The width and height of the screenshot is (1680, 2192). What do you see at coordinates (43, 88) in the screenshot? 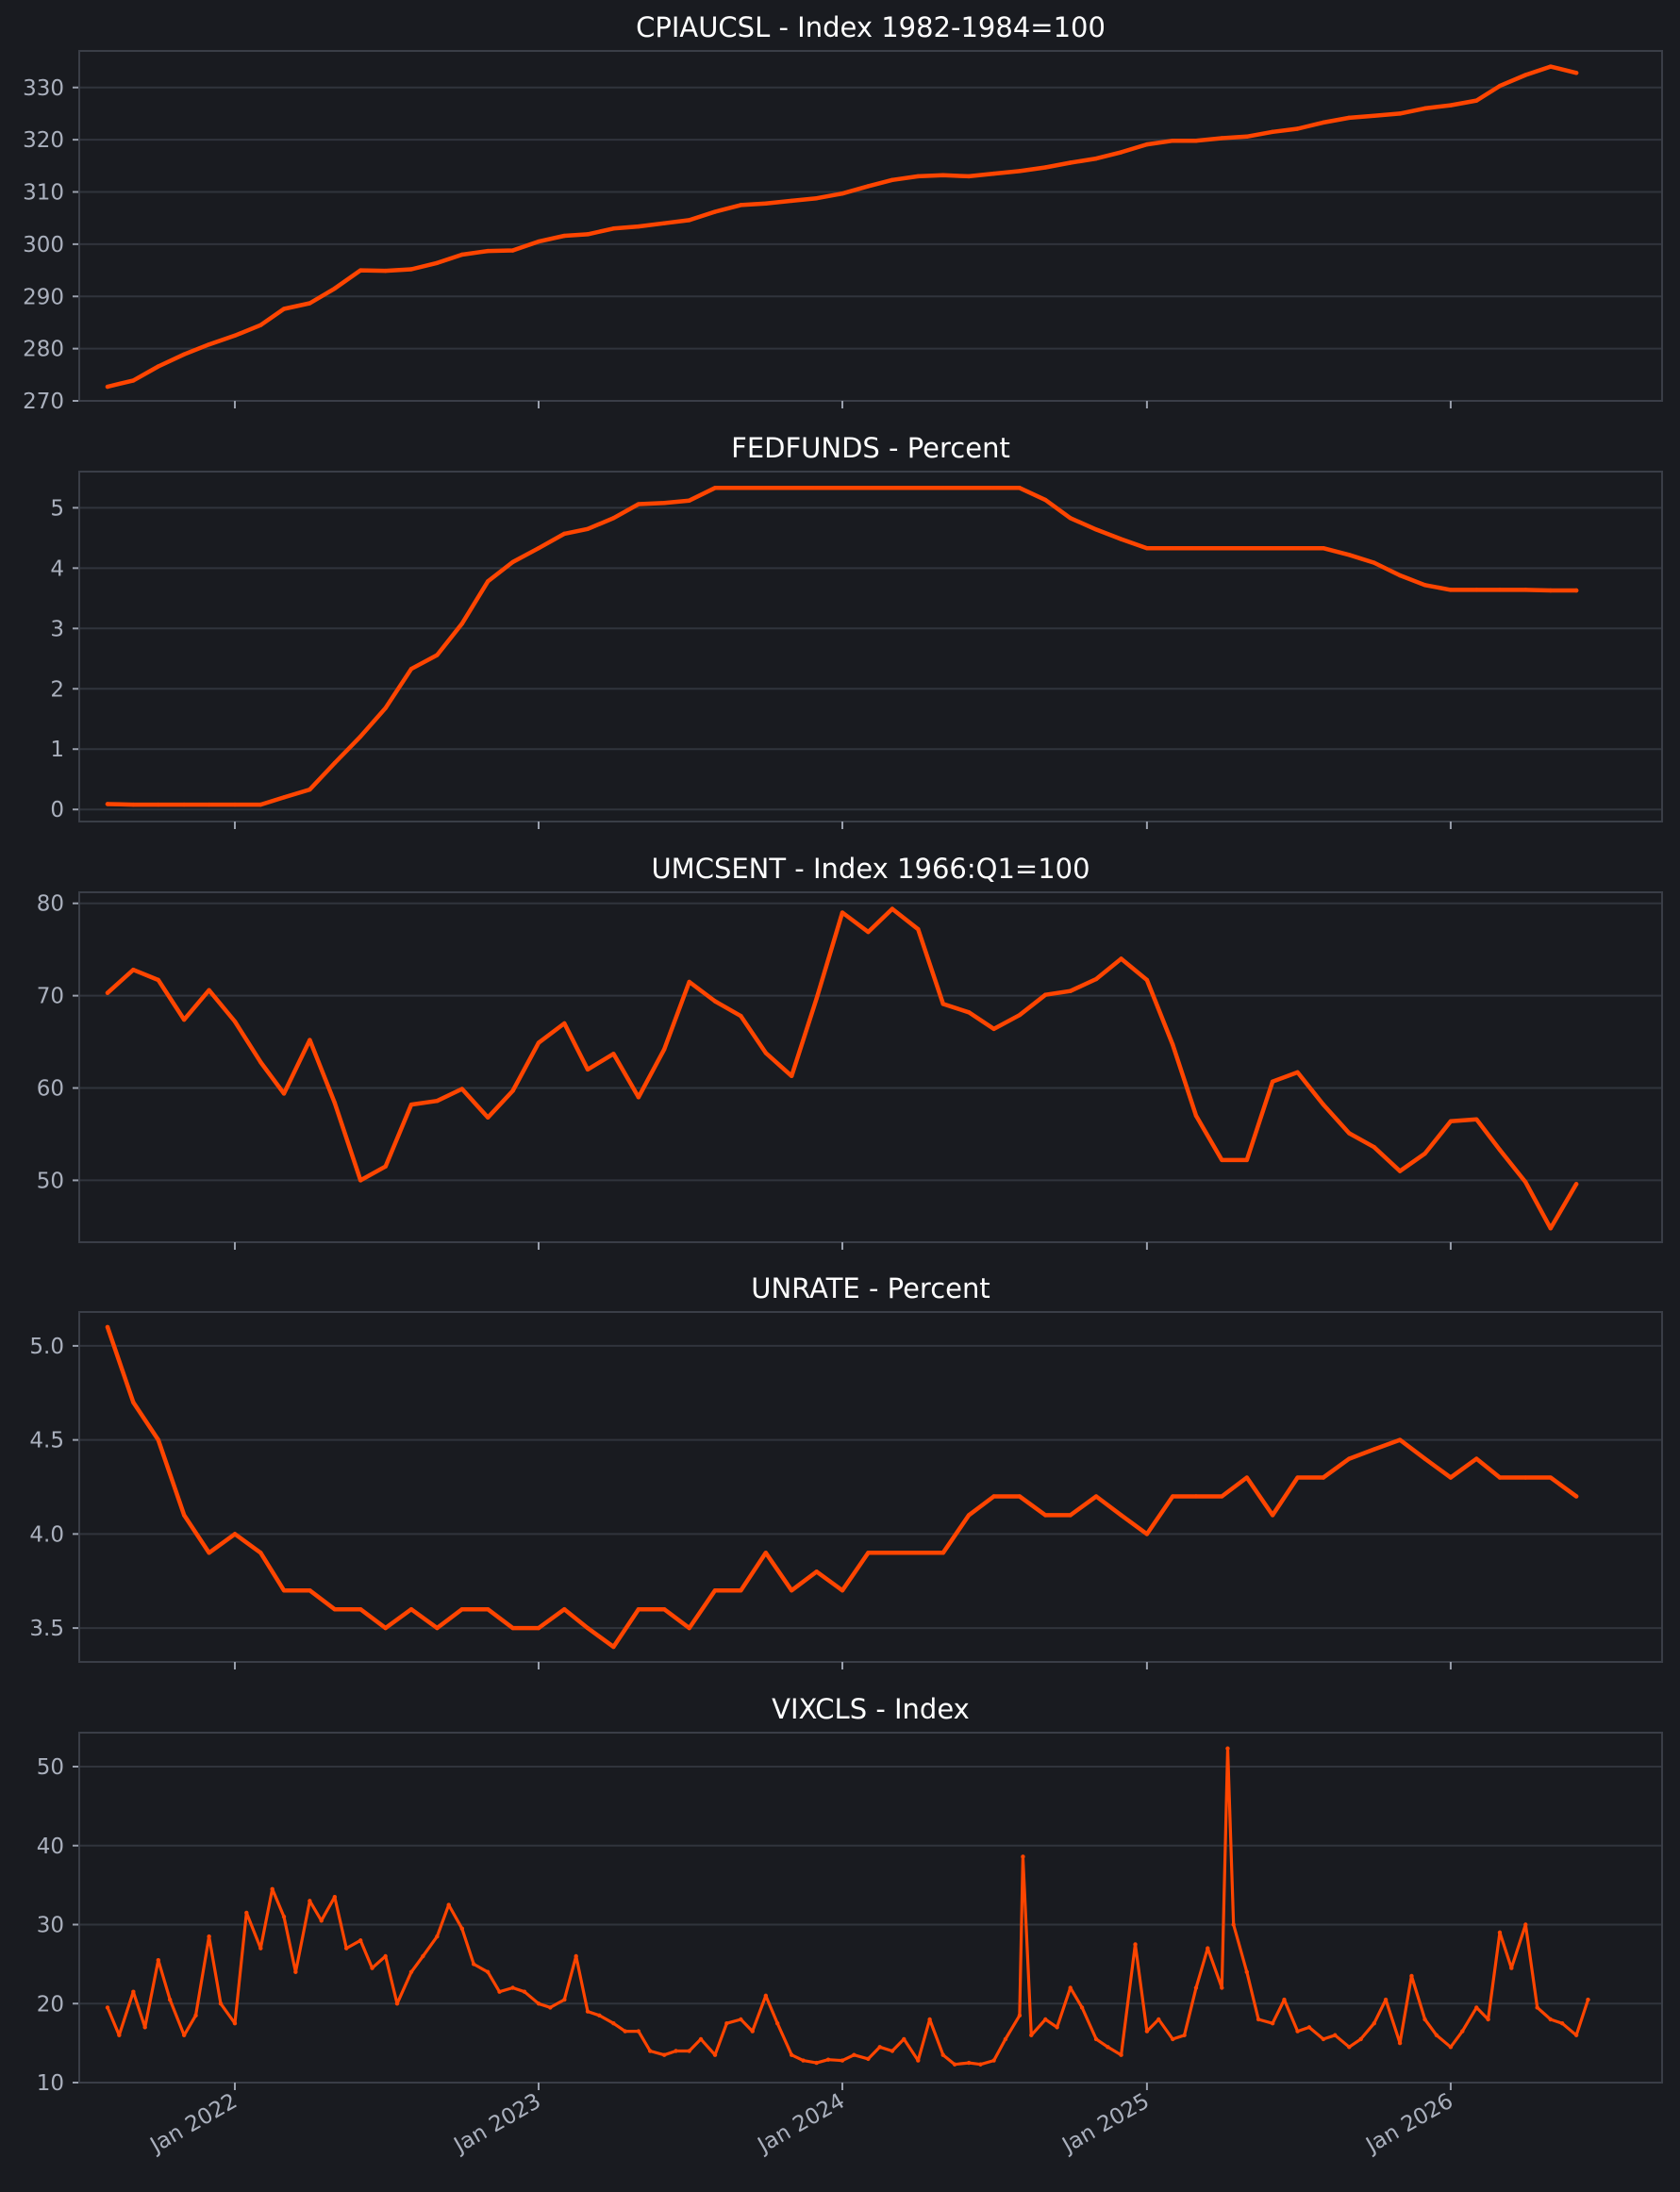
I see `y-tick-label: 330` at bounding box center [43, 88].